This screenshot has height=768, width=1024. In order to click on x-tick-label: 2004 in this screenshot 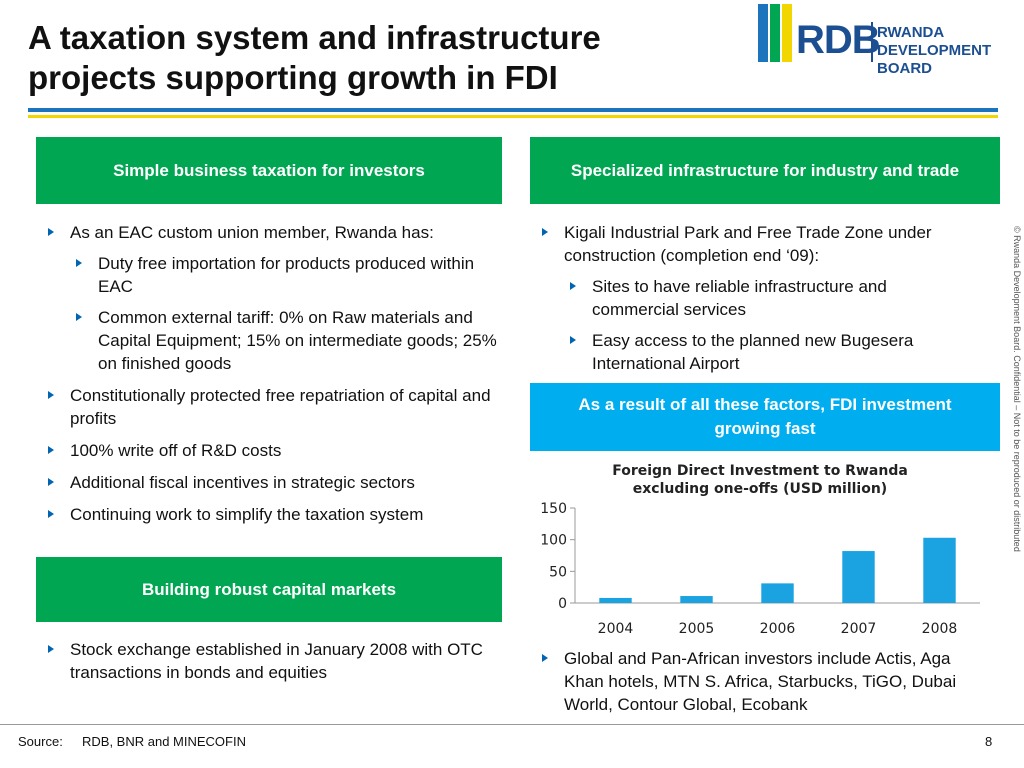, I will do `click(616, 629)`.